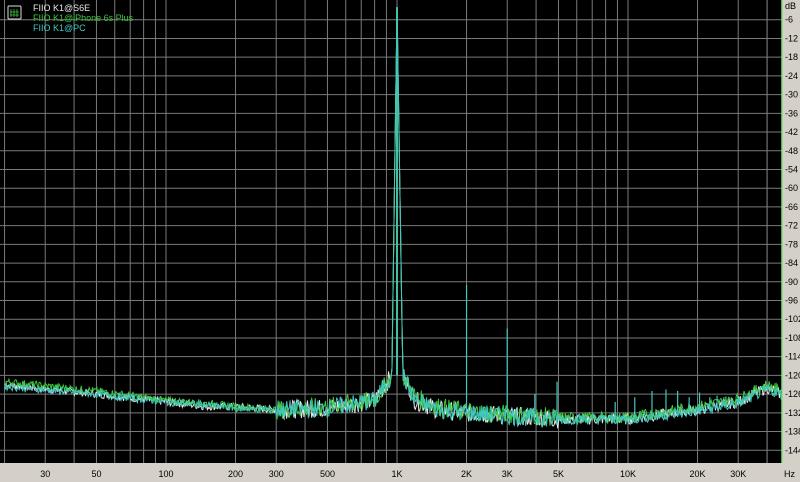 The image size is (800, 482). I want to click on y-tick-label: -144, so click(792, 450).